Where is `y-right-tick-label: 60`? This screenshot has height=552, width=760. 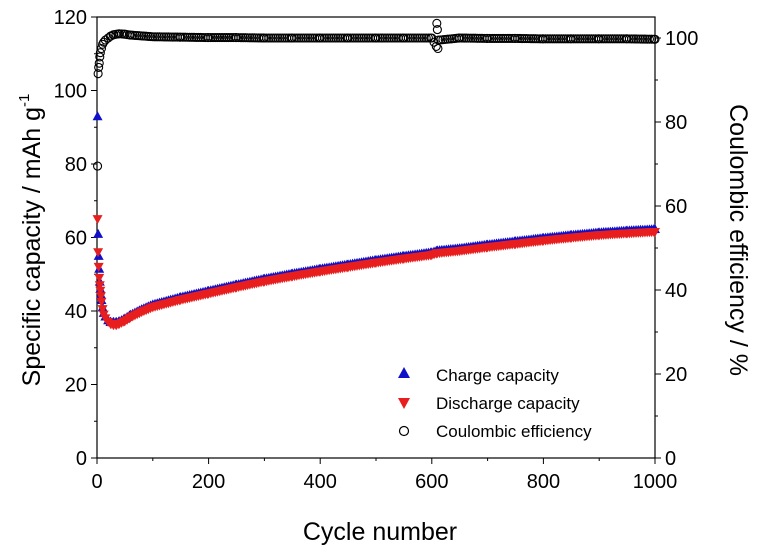 y-right-tick-label: 60 is located at coordinates (676, 207).